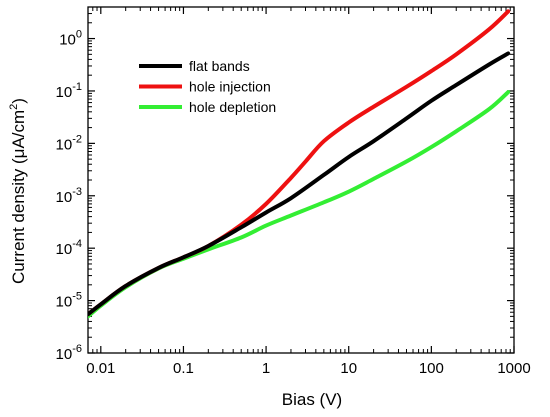 Image resolution: width=550 pixels, height=417 pixels. I want to click on y-tick-label: 10⁰, so click(70, 39).